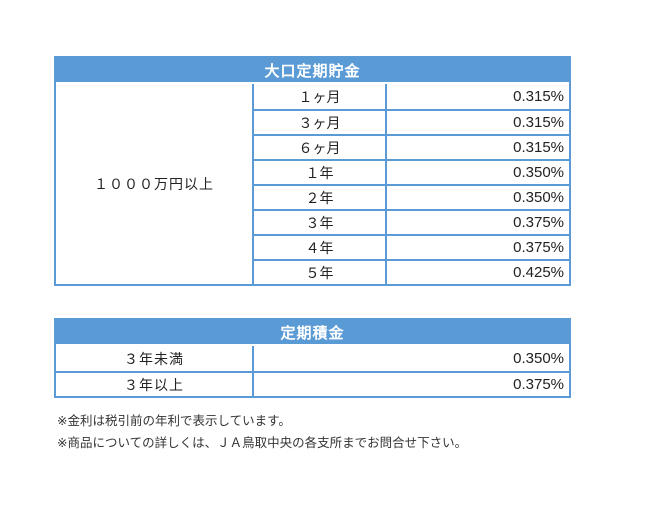 The image size is (669, 520). I want to click on table-row: ３ヶ月 0.315%, so click(313, 121).